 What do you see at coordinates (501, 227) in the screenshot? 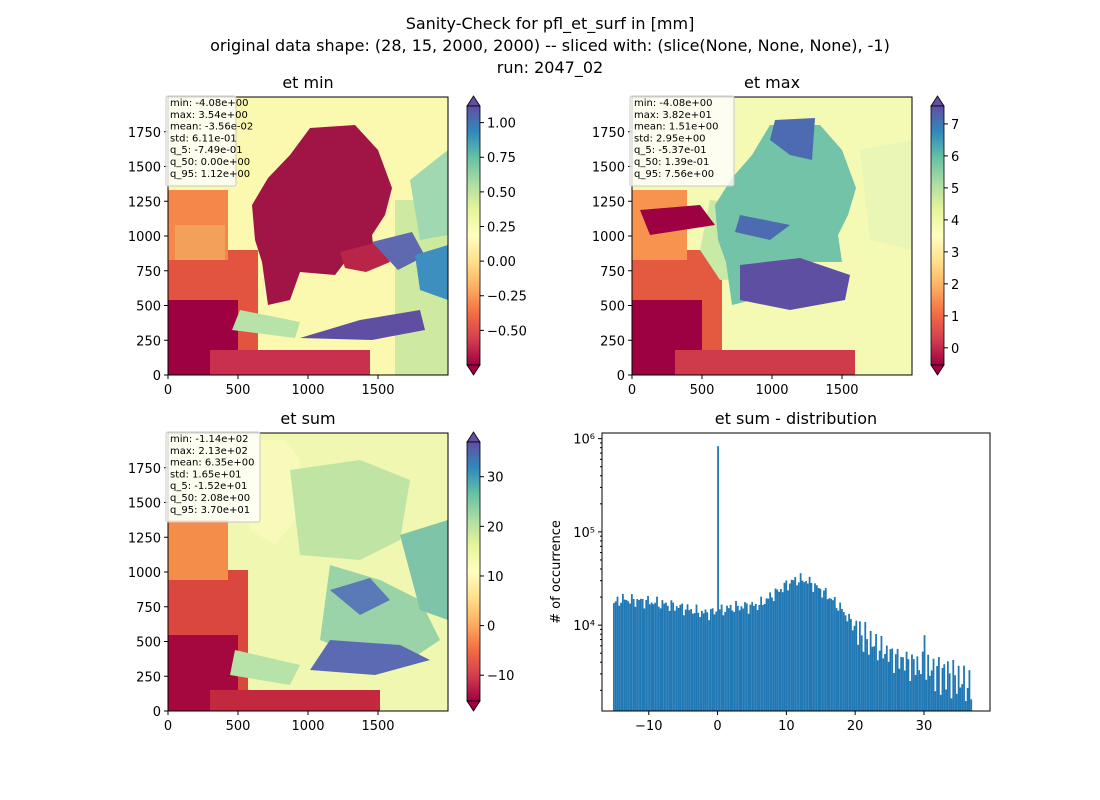
I see `colorbar-tick-label: 0.25` at bounding box center [501, 227].